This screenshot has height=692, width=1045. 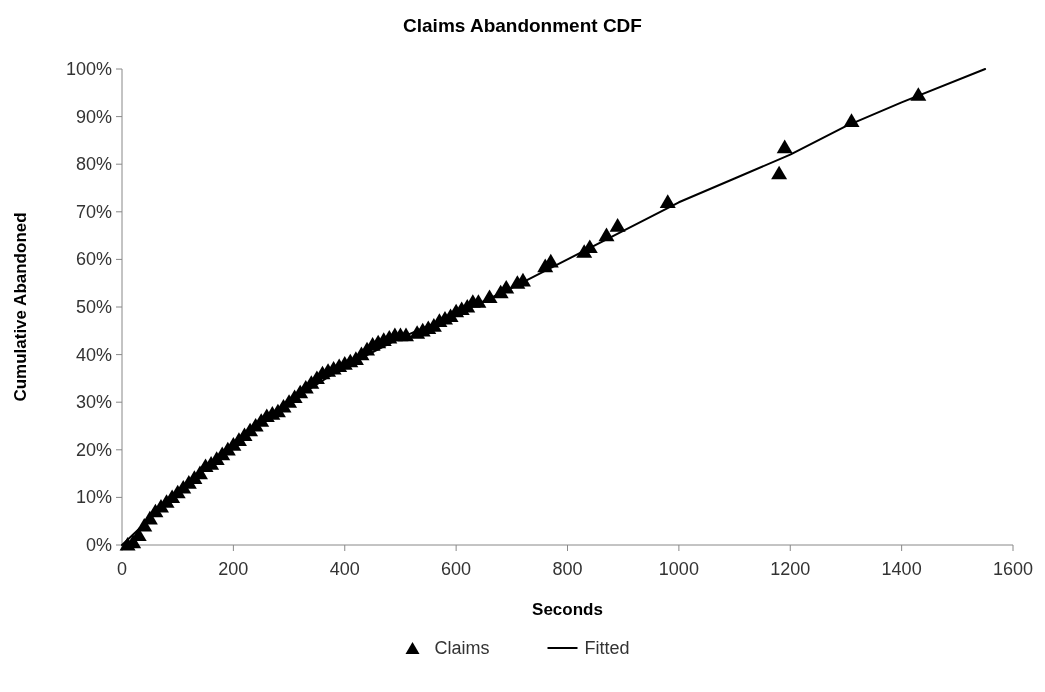 I want to click on x-tick-label: 400, so click(x=344, y=569).